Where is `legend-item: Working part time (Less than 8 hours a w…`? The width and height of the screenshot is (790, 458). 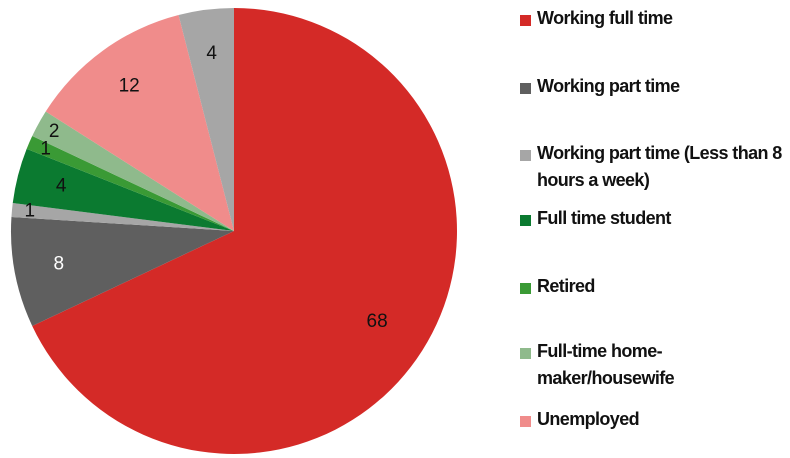
legend-item: Working part time (Less than 8 hours a w… is located at coordinates (652, 168).